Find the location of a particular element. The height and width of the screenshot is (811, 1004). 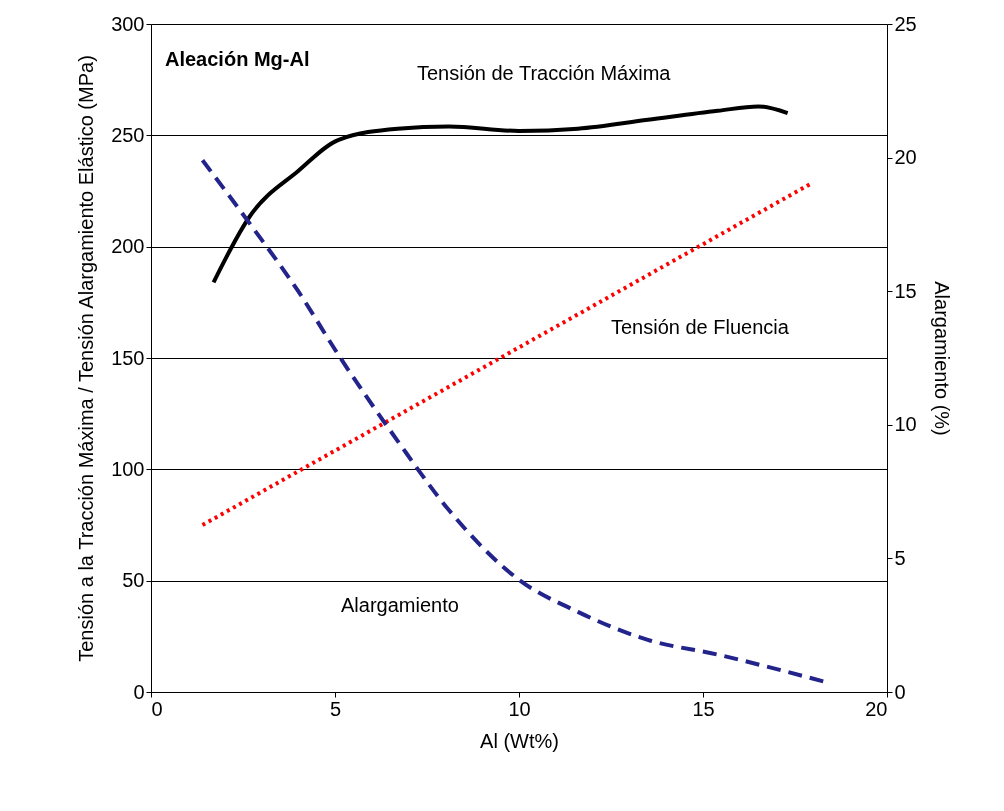

y2-axis-title: Alargamiento (%) is located at coordinates (941, 358).